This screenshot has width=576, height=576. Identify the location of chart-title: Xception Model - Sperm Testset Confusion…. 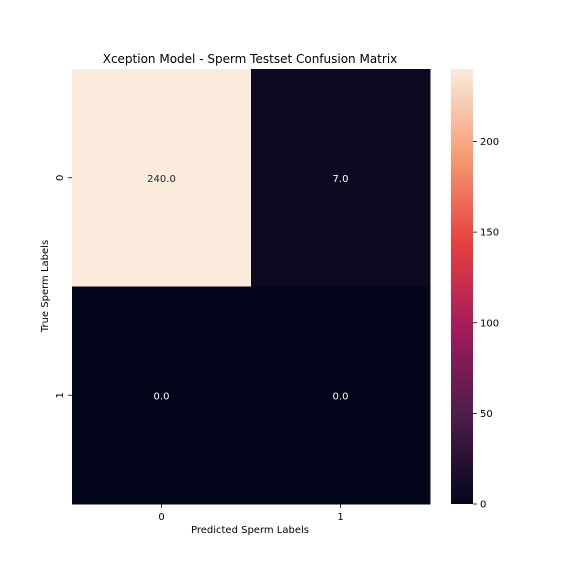
(250, 59).